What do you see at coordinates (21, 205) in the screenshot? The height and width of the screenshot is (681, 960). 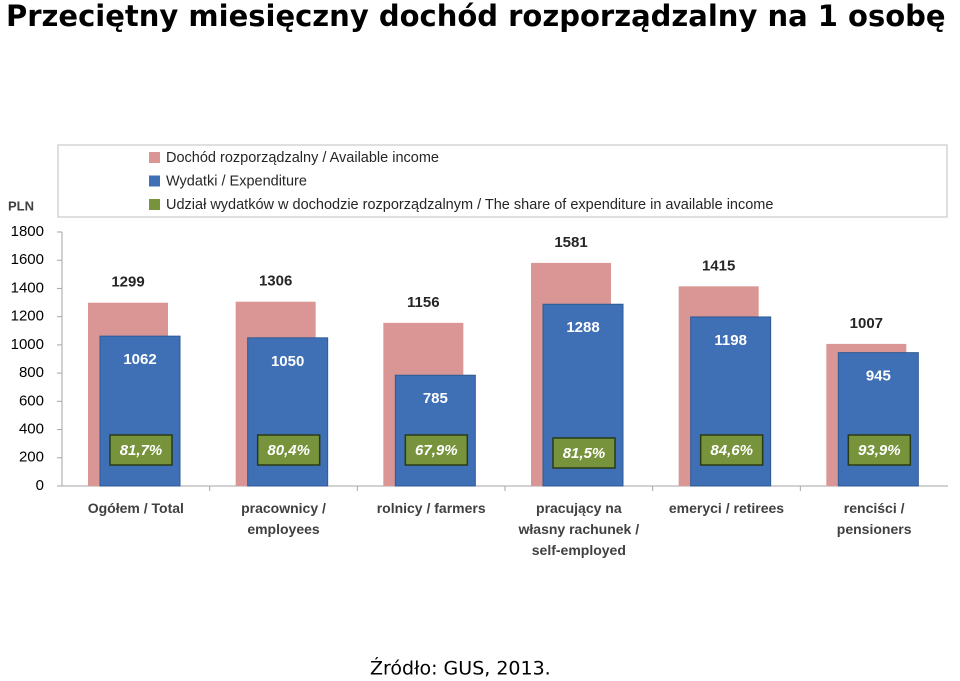 I see `y-axis-label: PLN` at bounding box center [21, 205].